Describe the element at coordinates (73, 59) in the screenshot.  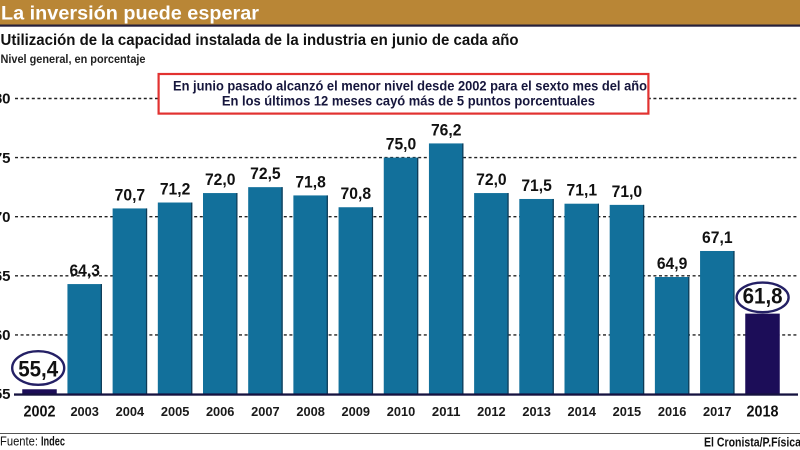
I see `svg-text: Nivel general, en porcentaje` at that location.